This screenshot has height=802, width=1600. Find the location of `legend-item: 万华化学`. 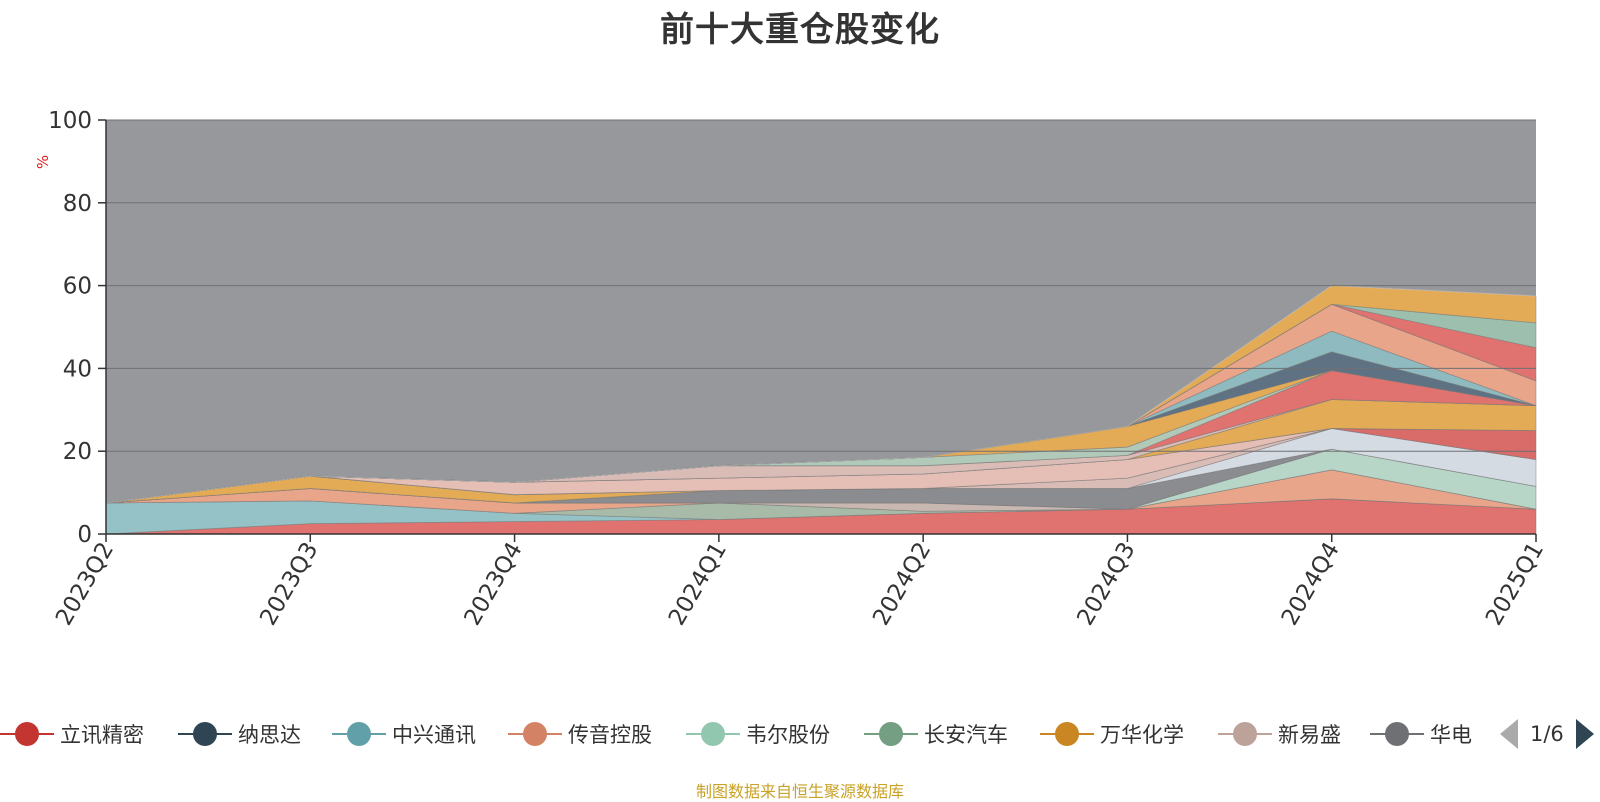

legend-item: 万华化学 is located at coordinates (1112, 734).